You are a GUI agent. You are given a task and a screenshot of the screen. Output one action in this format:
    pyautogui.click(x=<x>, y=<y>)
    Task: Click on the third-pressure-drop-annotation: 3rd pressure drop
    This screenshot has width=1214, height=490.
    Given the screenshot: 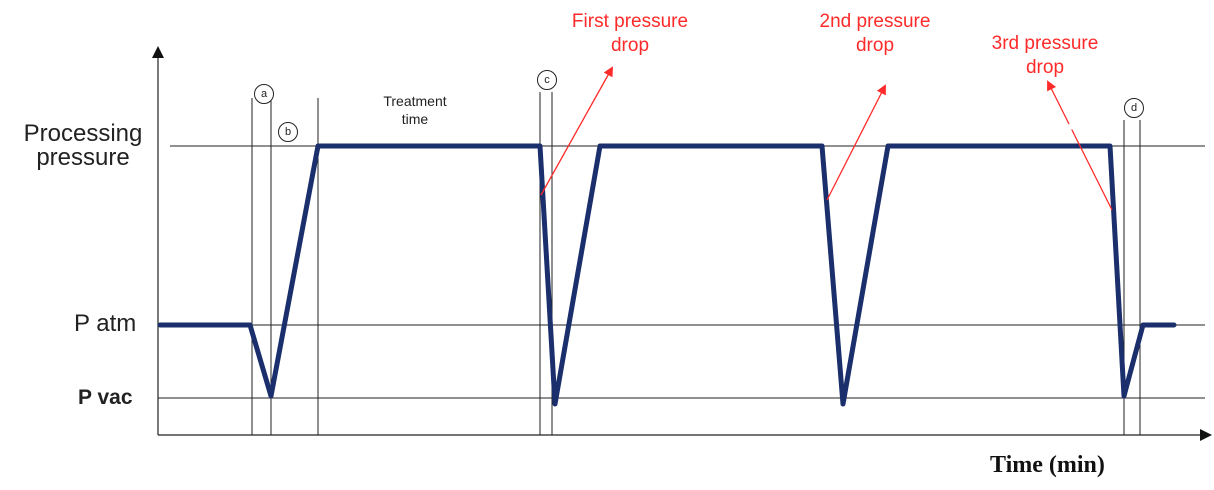 What is the action you would take?
    pyautogui.click(x=1045, y=55)
    